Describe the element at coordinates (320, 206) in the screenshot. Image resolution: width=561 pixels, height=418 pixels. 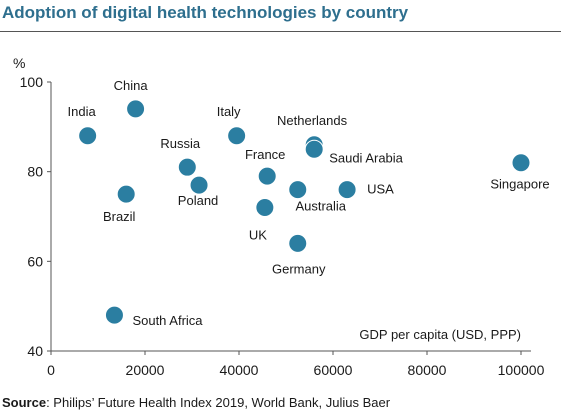
I see `data-label: Australia` at that location.